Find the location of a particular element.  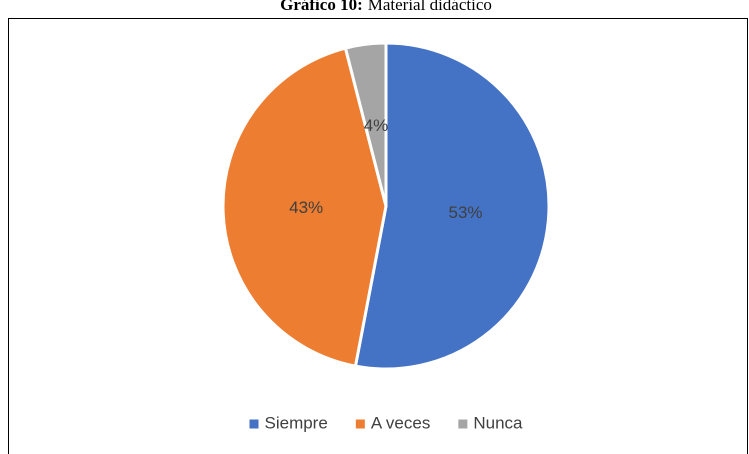

legend-label: Siempre is located at coordinates (296, 422).